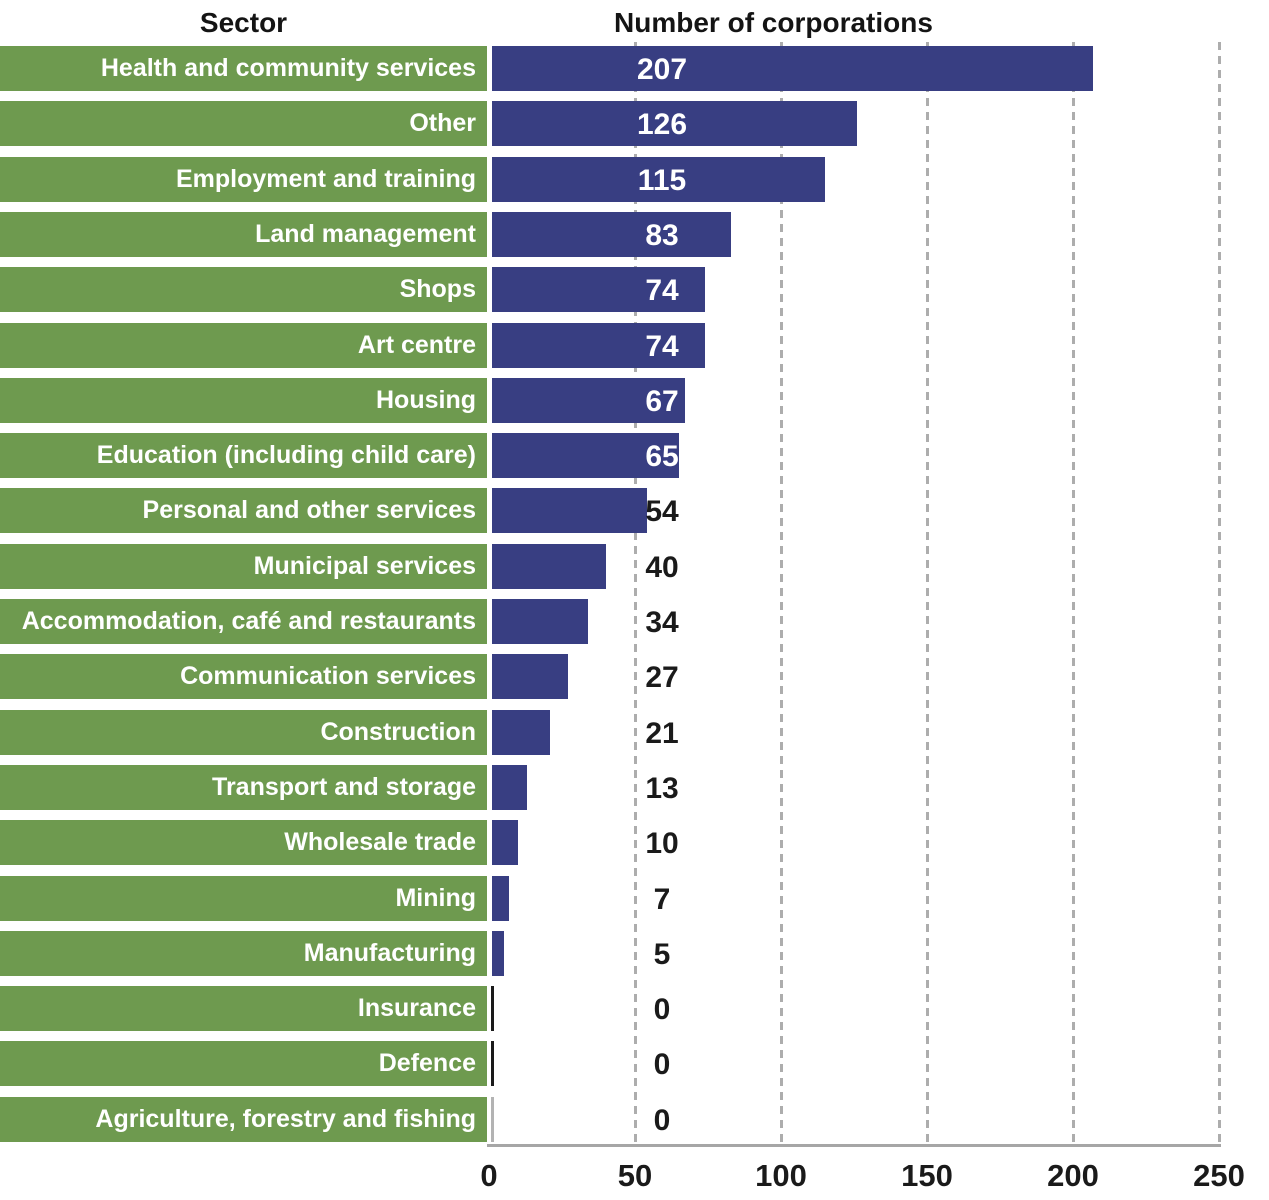 This screenshot has width=1269, height=1200. I want to click on category-label-bar: Insurance, so click(243, 1008).